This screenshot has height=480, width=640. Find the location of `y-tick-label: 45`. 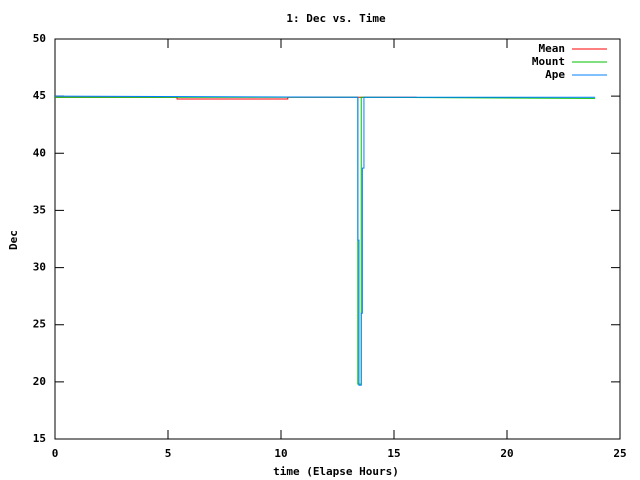

y-tick-label: 45 is located at coordinates (39, 95).